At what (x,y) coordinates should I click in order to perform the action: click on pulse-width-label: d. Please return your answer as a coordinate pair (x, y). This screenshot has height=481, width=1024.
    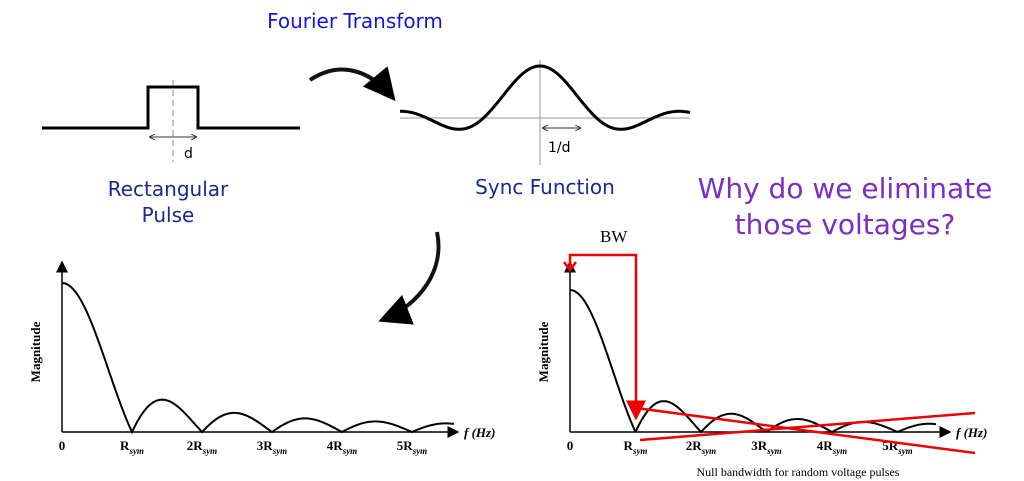
    Looking at the image, I should click on (188, 154).